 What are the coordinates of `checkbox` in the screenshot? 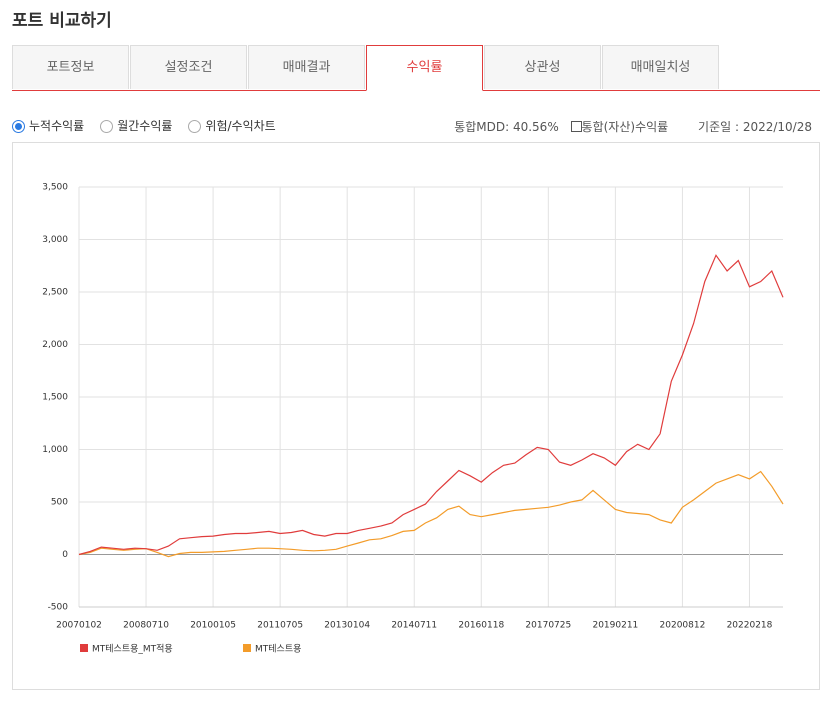 It's located at (576, 126).